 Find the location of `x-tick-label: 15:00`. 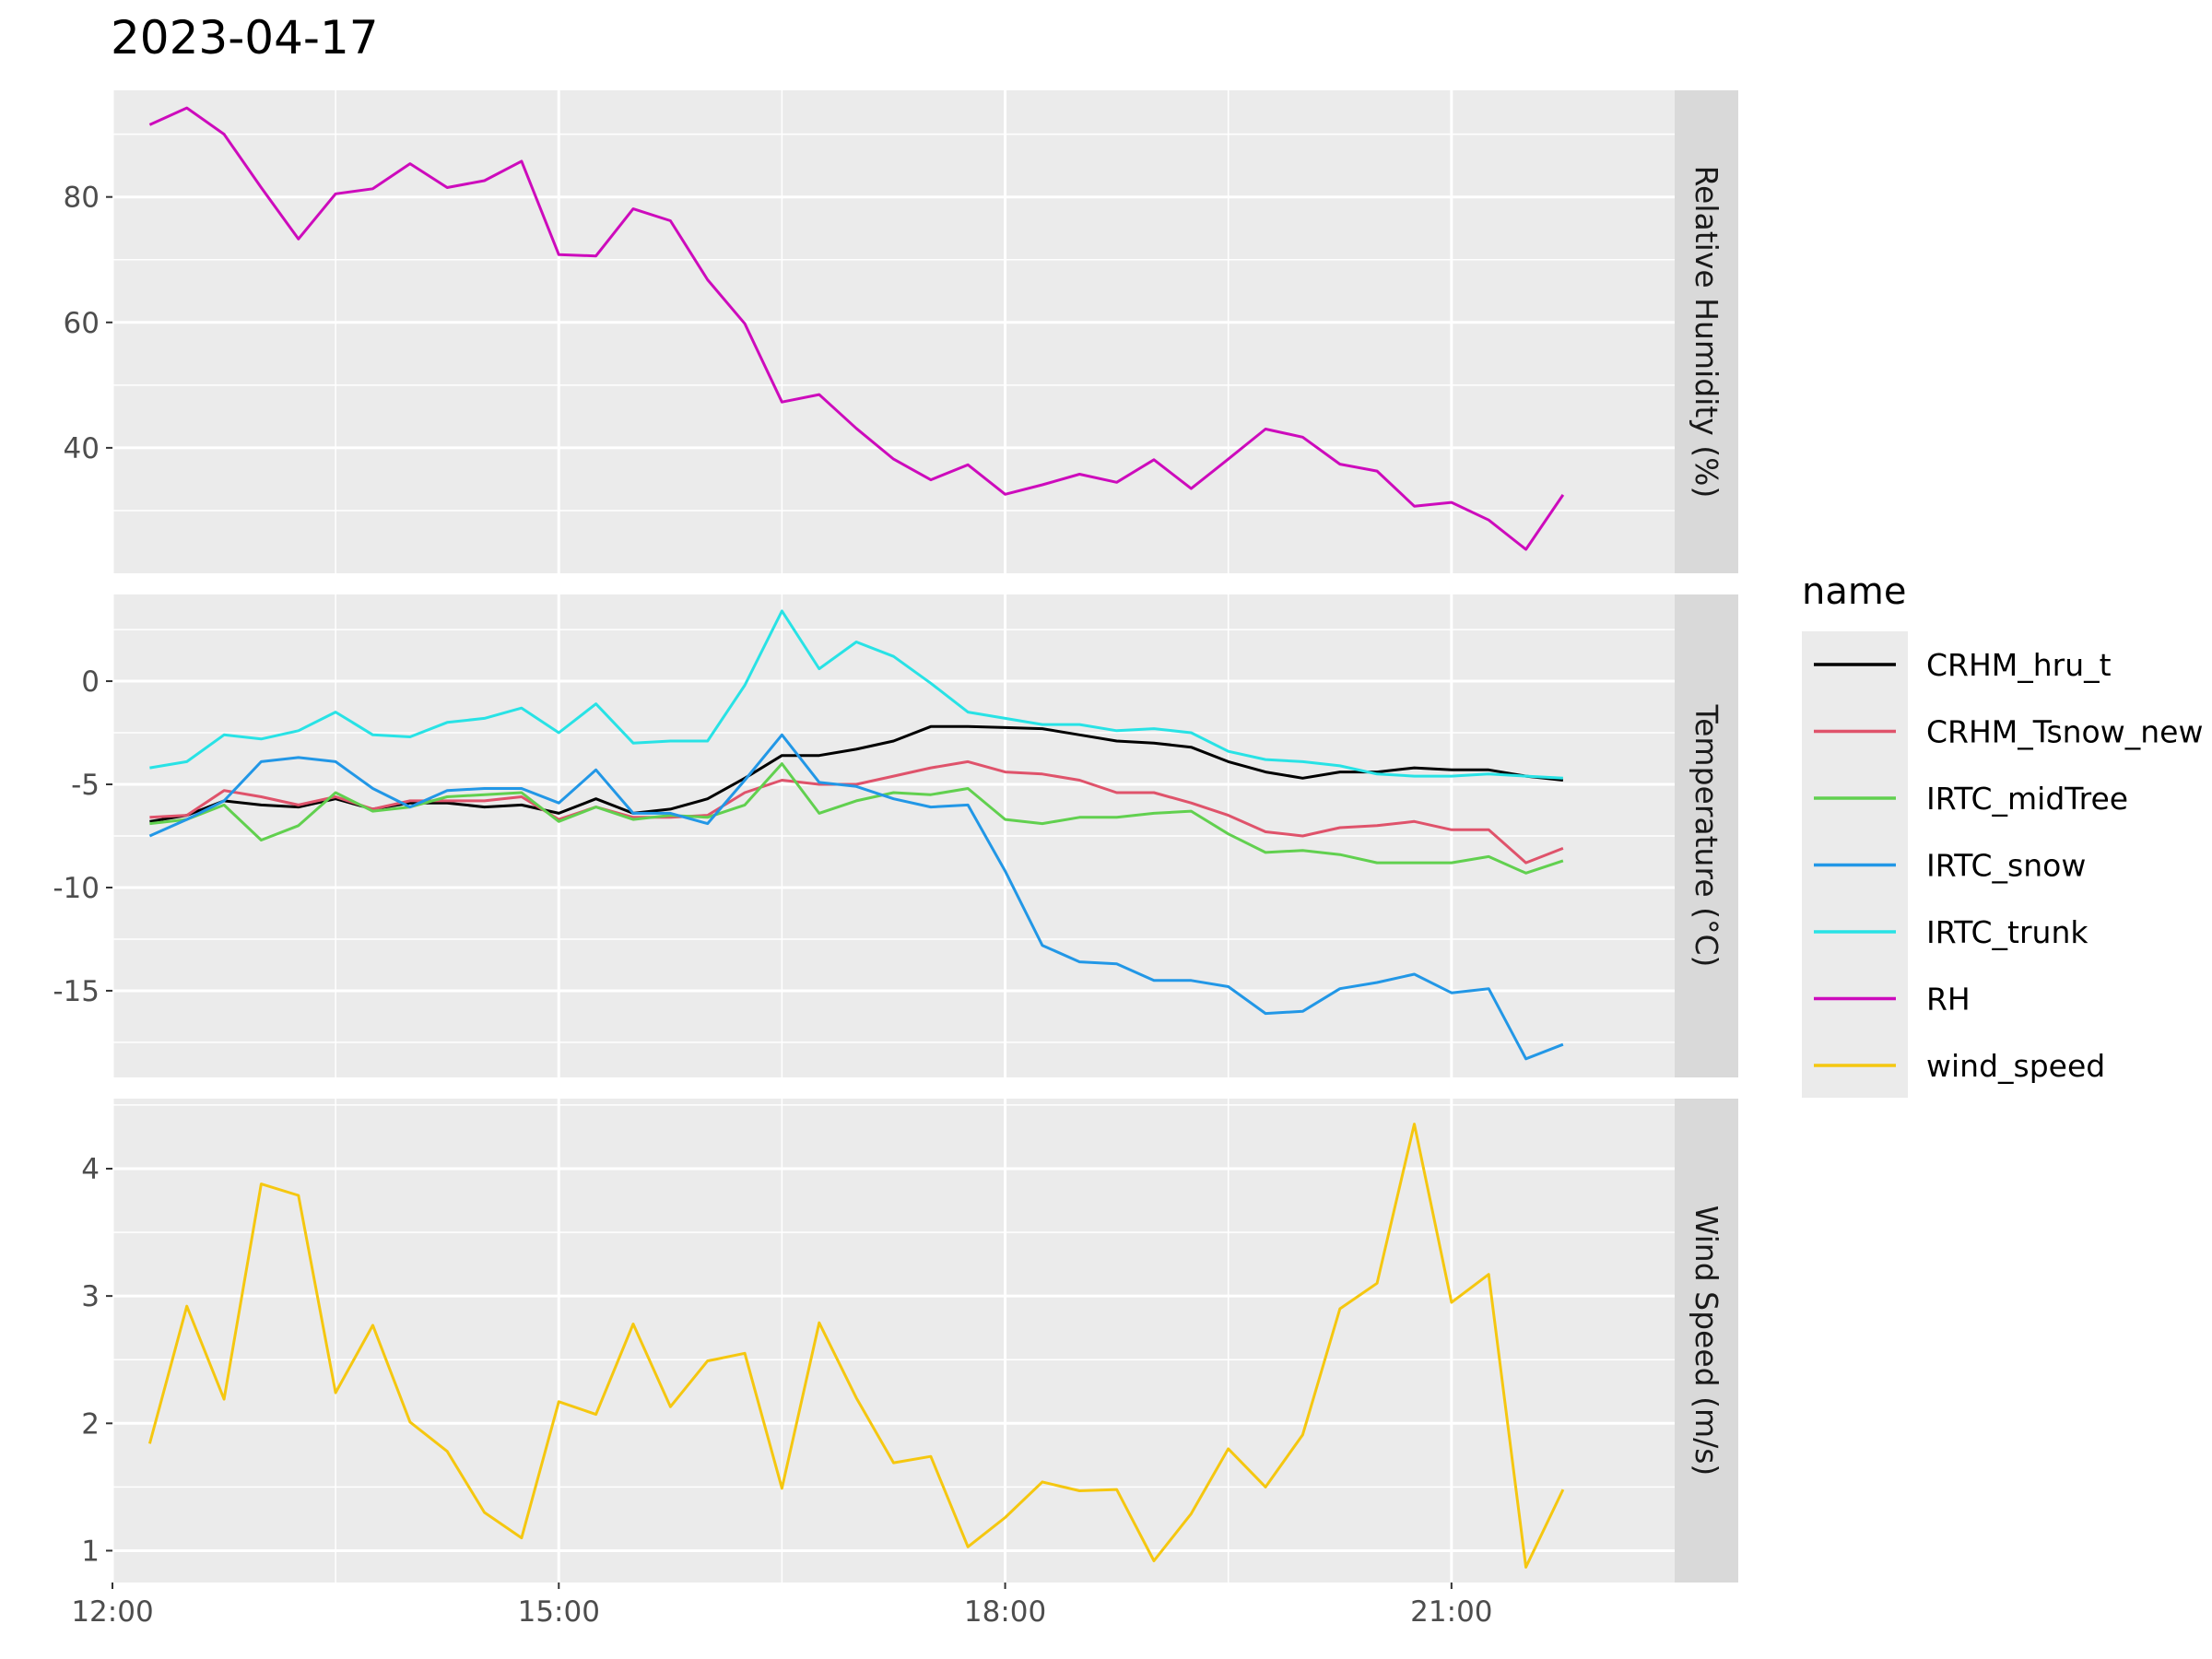

x-tick-label: 15:00 is located at coordinates (559, 1612).